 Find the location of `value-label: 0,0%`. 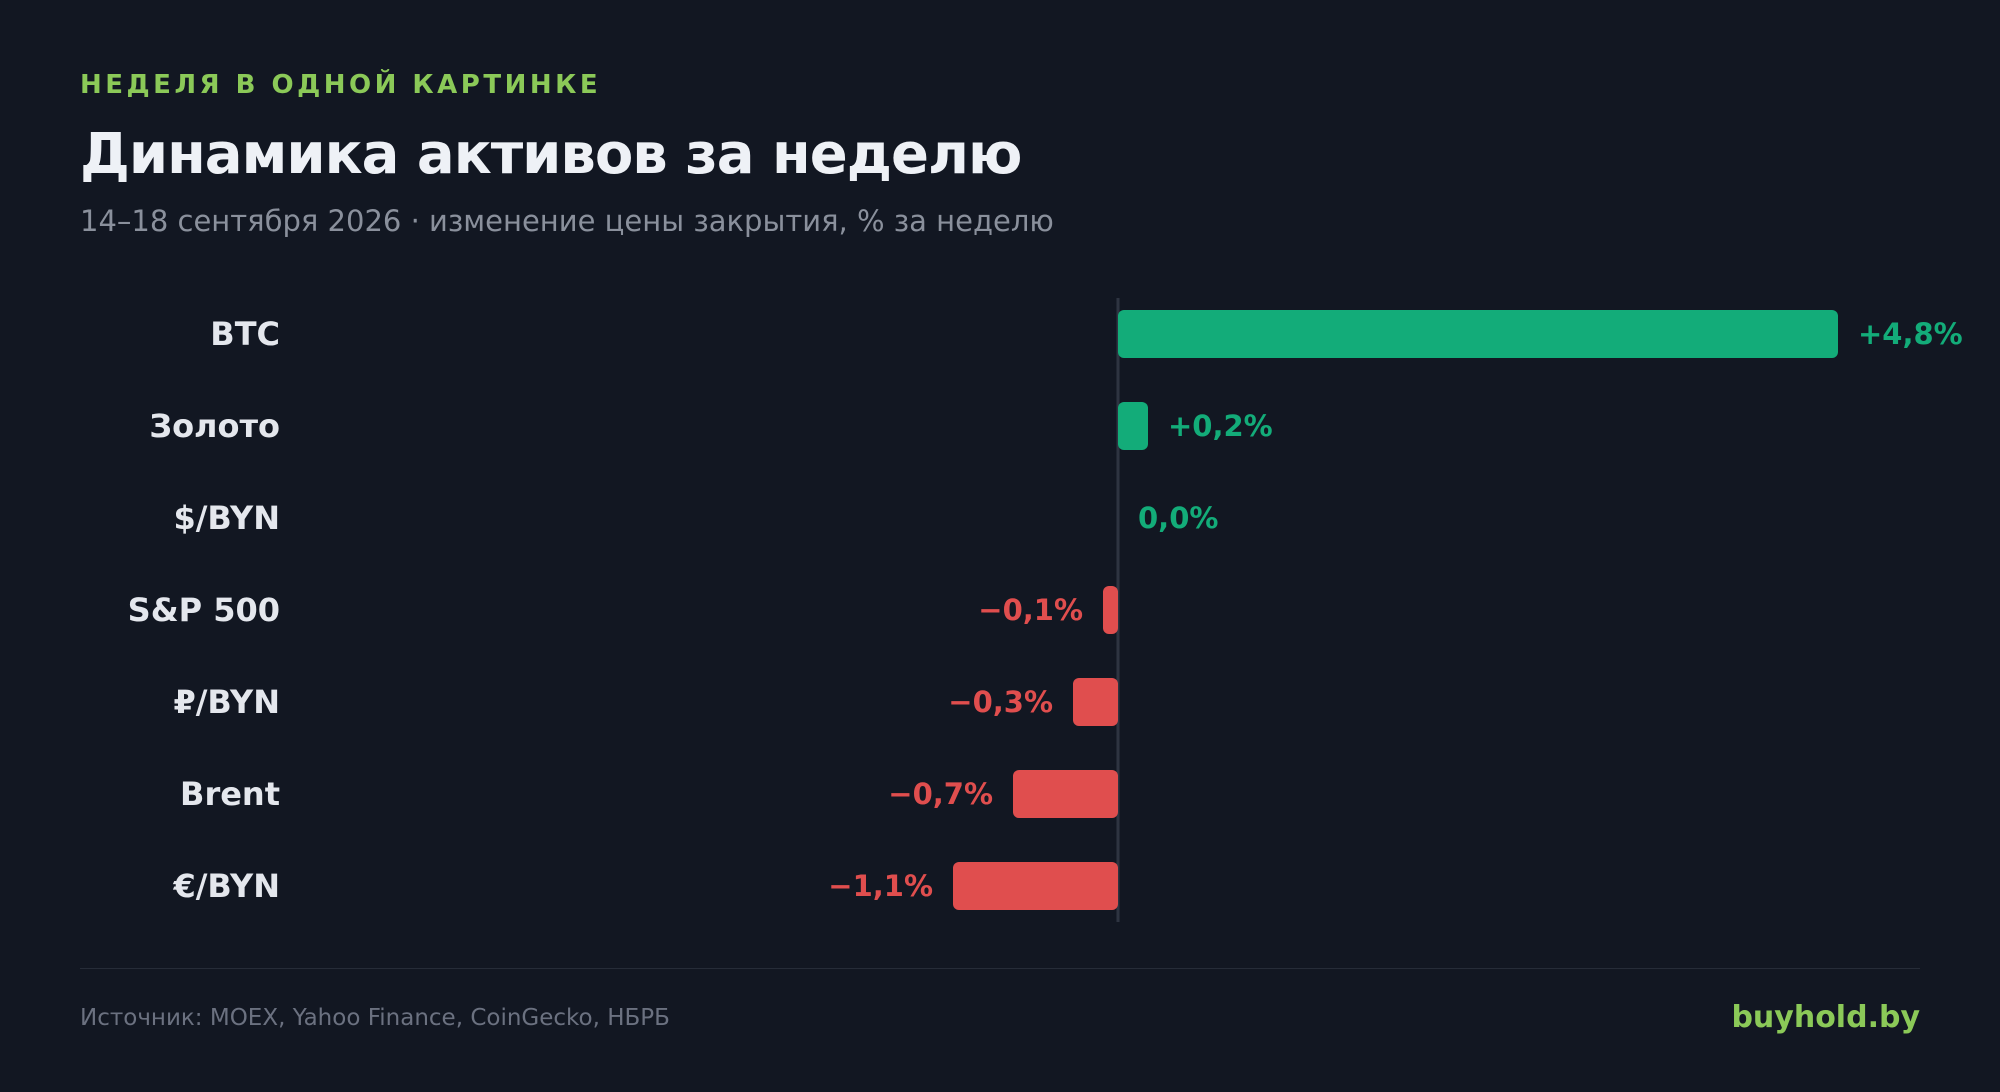

value-label: 0,0% is located at coordinates (1178, 518).